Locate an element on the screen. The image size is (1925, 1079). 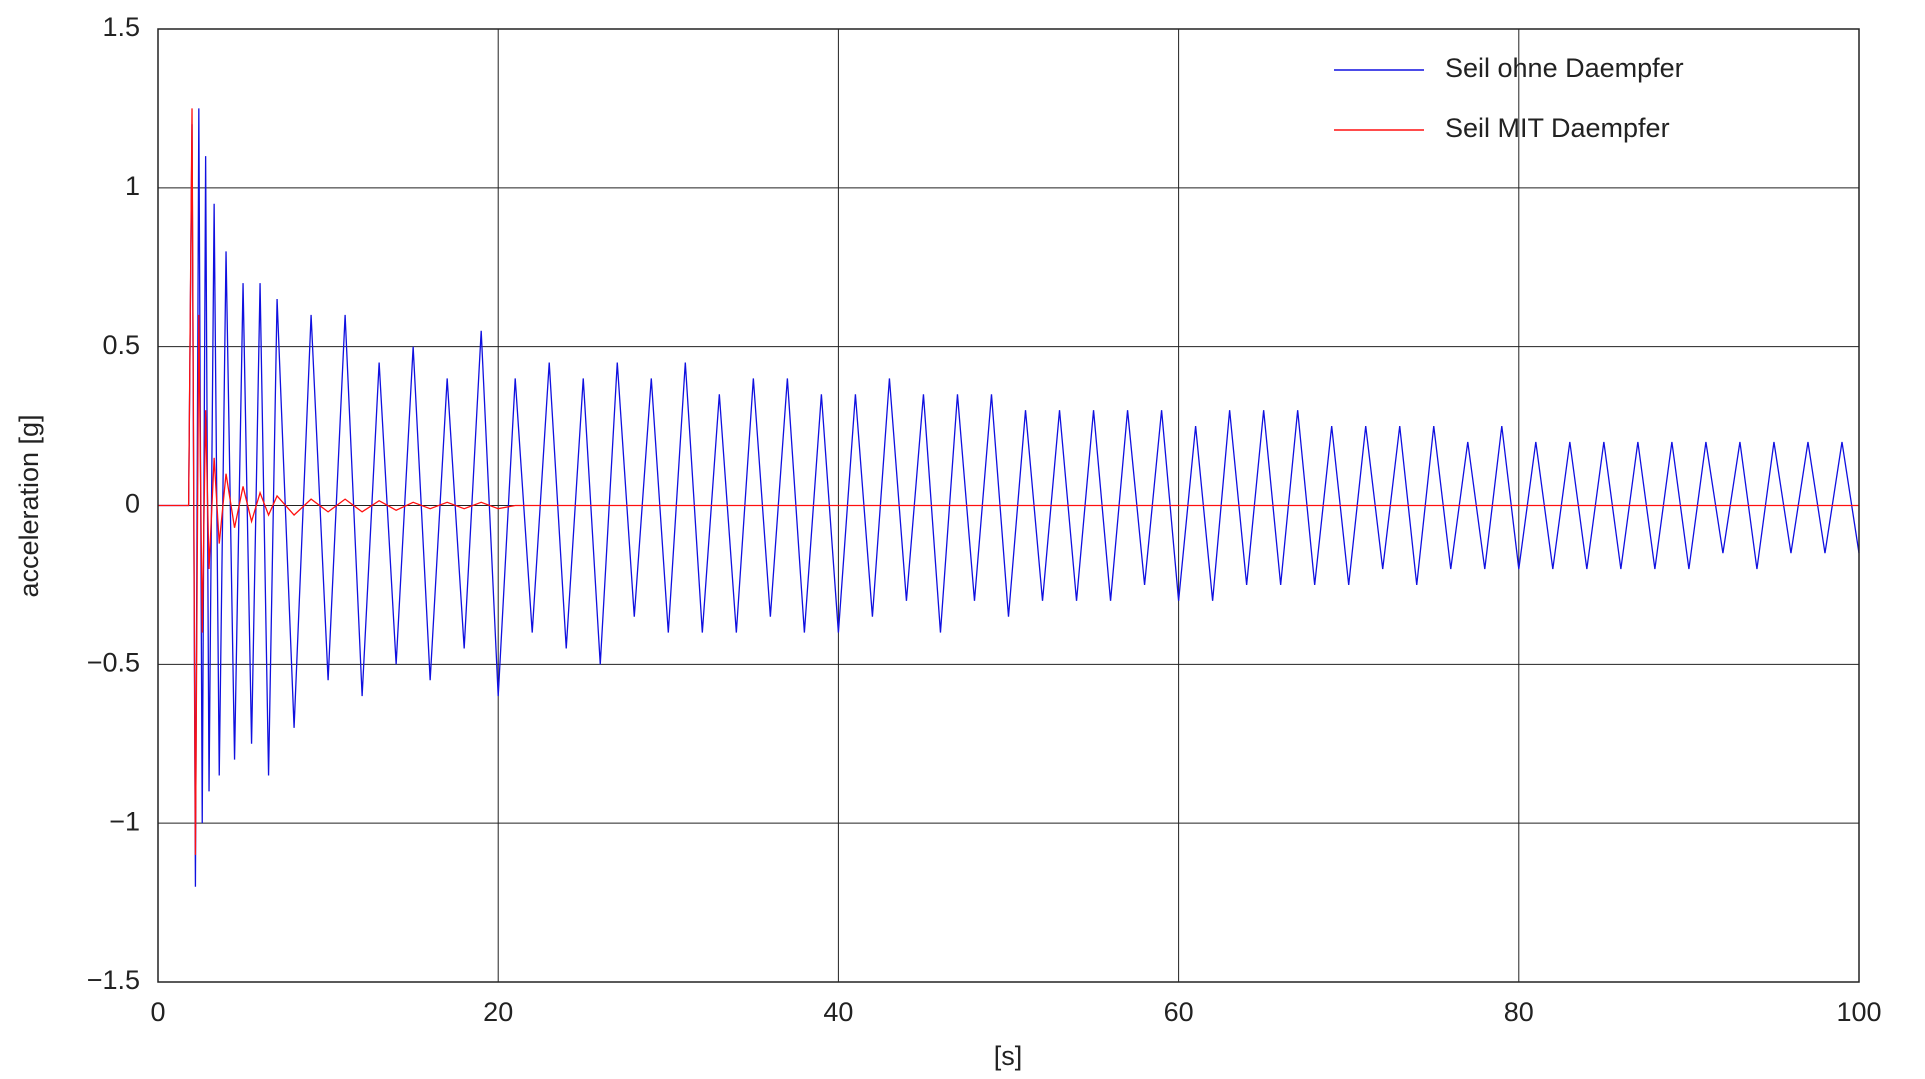
y-tick-label: 0.5 is located at coordinates (121, 345).